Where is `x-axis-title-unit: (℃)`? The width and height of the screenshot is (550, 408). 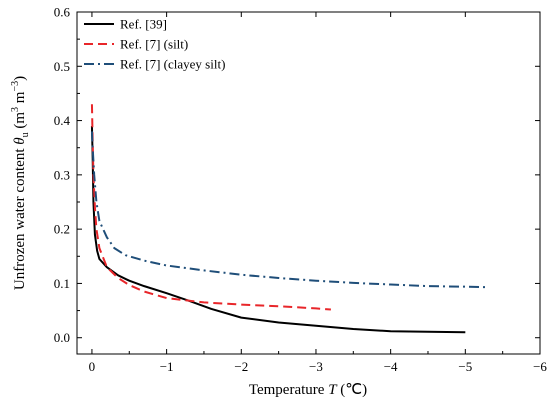
x-axis-title-unit: (℃) is located at coordinates (352, 390).